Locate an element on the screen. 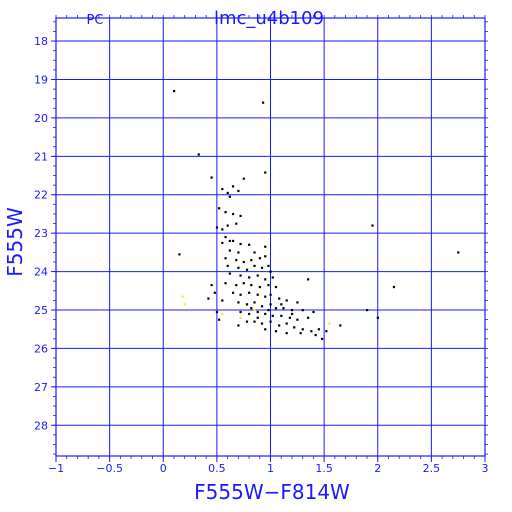 This screenshot has width=512, height=512. y-tick-label: 24 is located at coordinates (41, 272).